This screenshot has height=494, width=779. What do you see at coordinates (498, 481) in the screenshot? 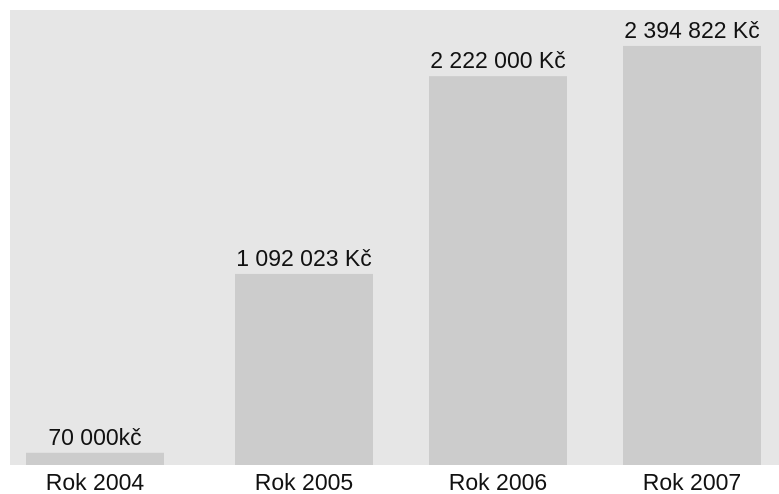
I see `category-label-3: Rok 2006` at bounding box center [498, 481].